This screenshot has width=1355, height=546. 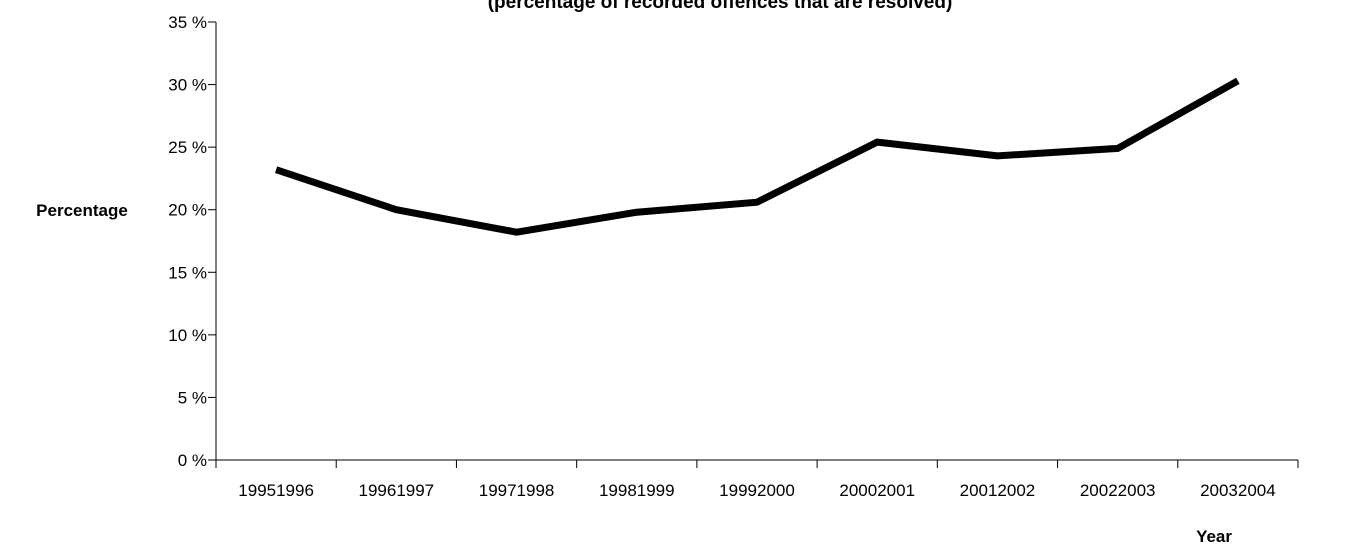 What do you see at coordinates (187, 335) in the screenshot?
I see `y-tick-label: 10 %` at bounding box center [187, 335].